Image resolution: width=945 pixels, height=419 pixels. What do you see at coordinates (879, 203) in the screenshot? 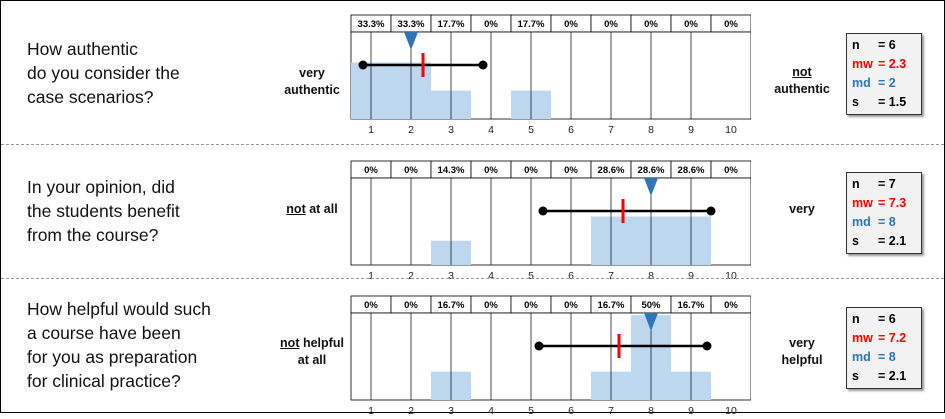
I see `stat-mean: mw = 7.3` at bounding box center [879, 203].